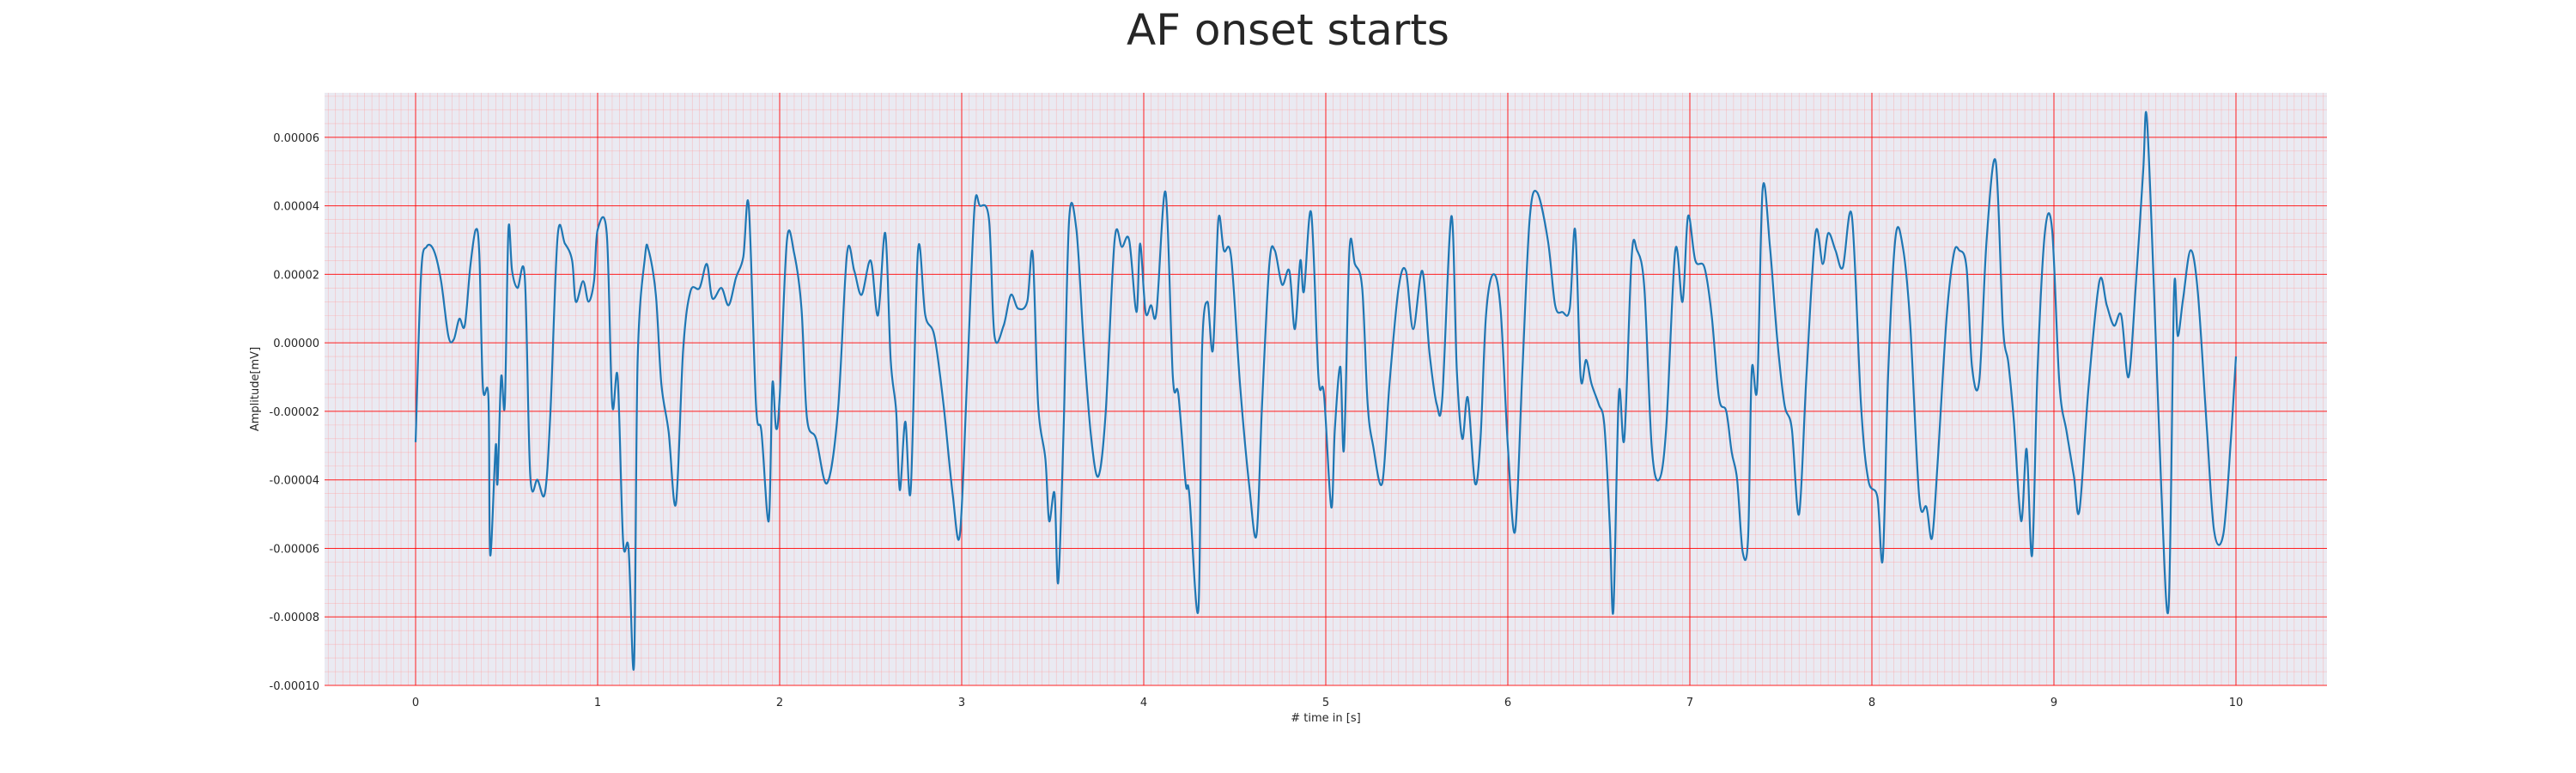 This screenshot has width=2576, height=773. What do you see at coordinates (1872, 703) in the screenshot?
I see `x-tick-label: 8` at bounding box center [1872, 703].